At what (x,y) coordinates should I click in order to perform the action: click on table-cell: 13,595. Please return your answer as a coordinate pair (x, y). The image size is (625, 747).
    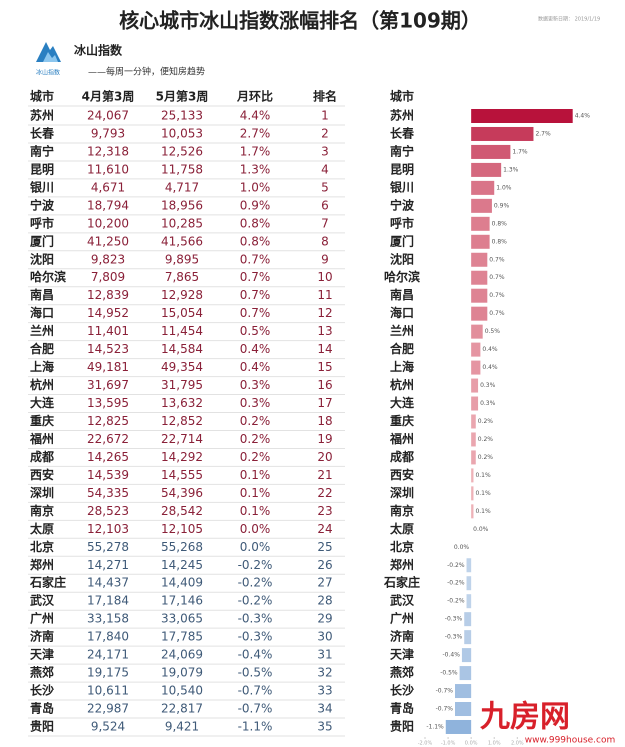
    Looking at the image, I should click on (108, 403).